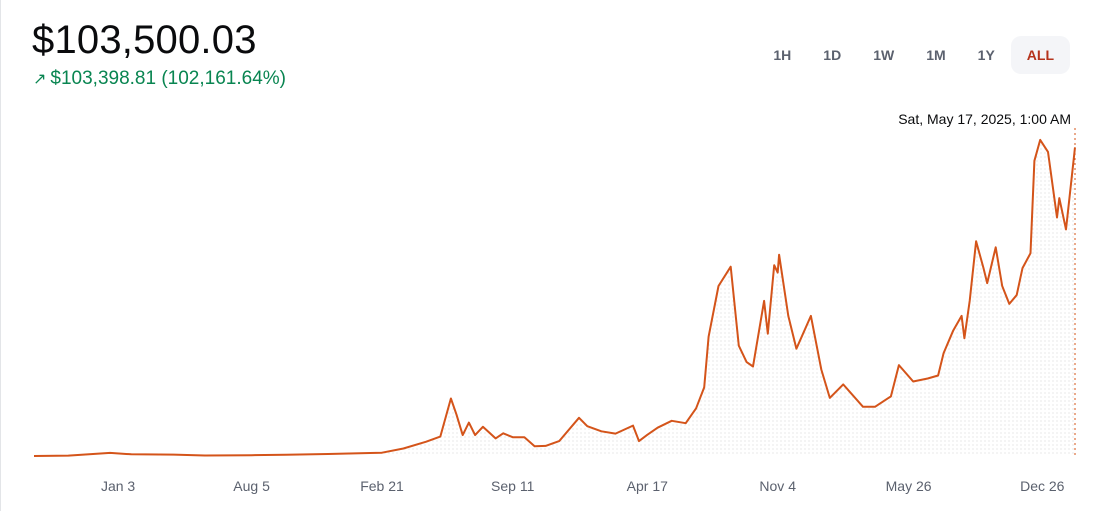 The image size is (1109, 511). I want to click on range-button-1d: 1D, so click(832, 55).